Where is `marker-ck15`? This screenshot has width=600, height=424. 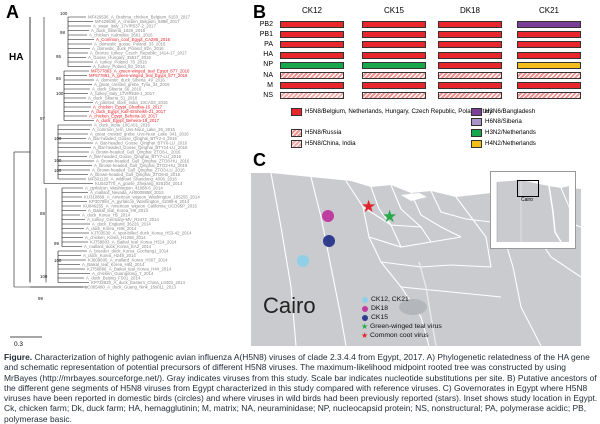 marker-ck15 is located at coordinates (329, 241).